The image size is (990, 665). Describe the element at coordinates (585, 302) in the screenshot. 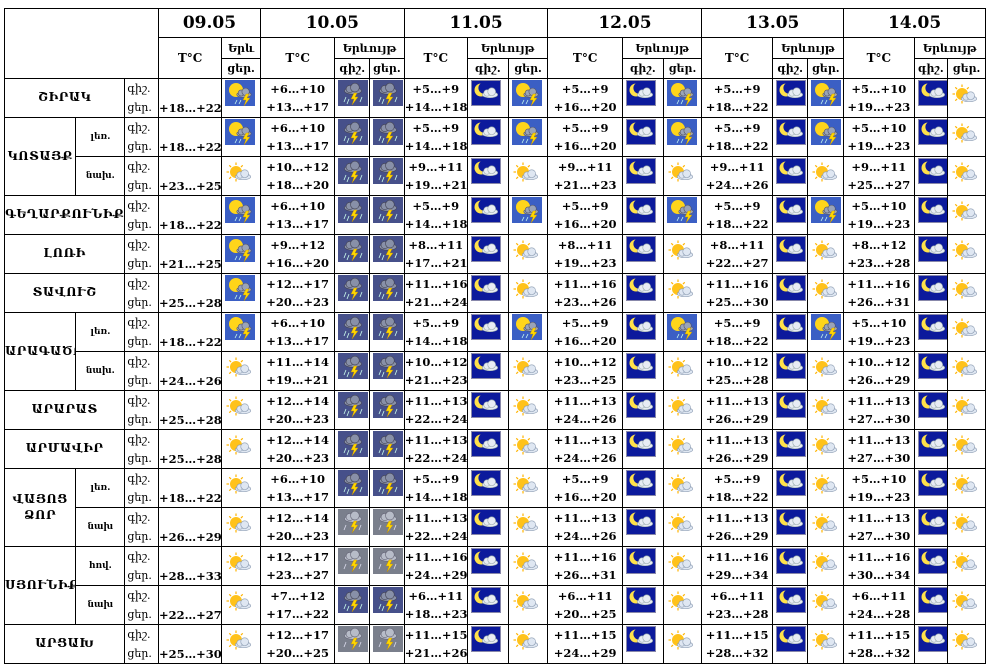

I see `day-temperature: +23…+26` at that location.